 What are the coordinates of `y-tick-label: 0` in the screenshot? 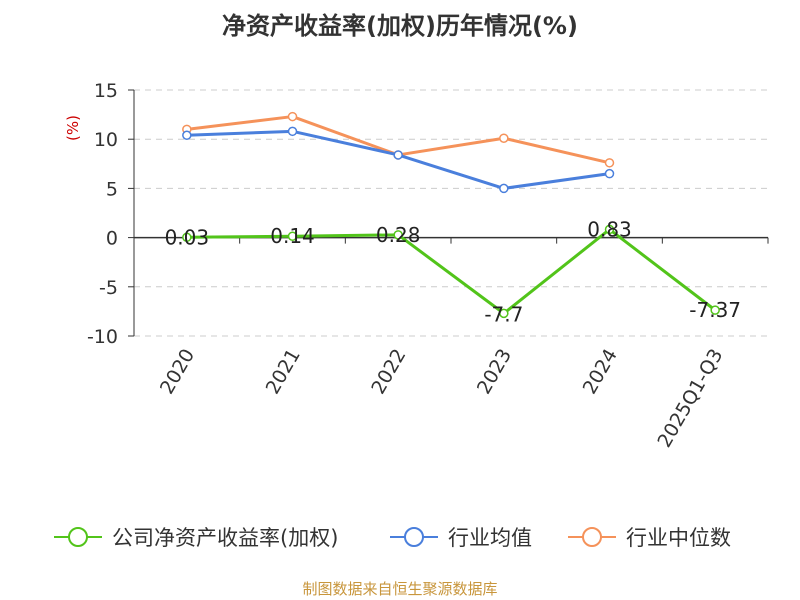 It's located at (112, 239).